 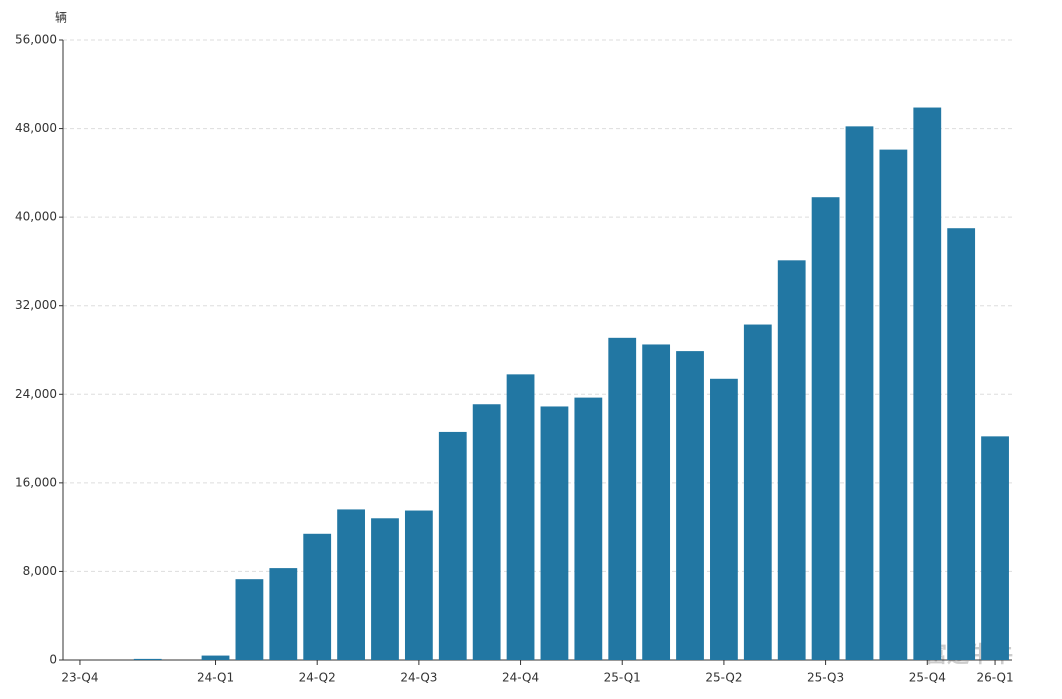 I want to click on y-unit: 辆, so click(x=61, y=18).